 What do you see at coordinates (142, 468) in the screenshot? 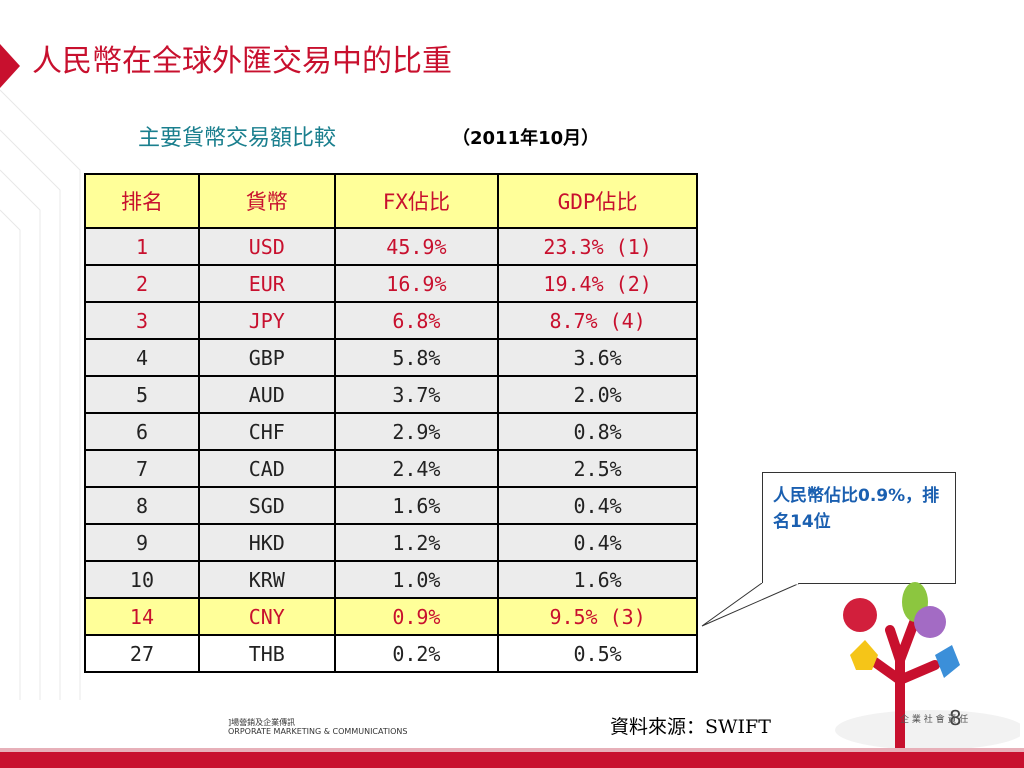
I see `cell-rank: 7` at bounding box center [142, 468].